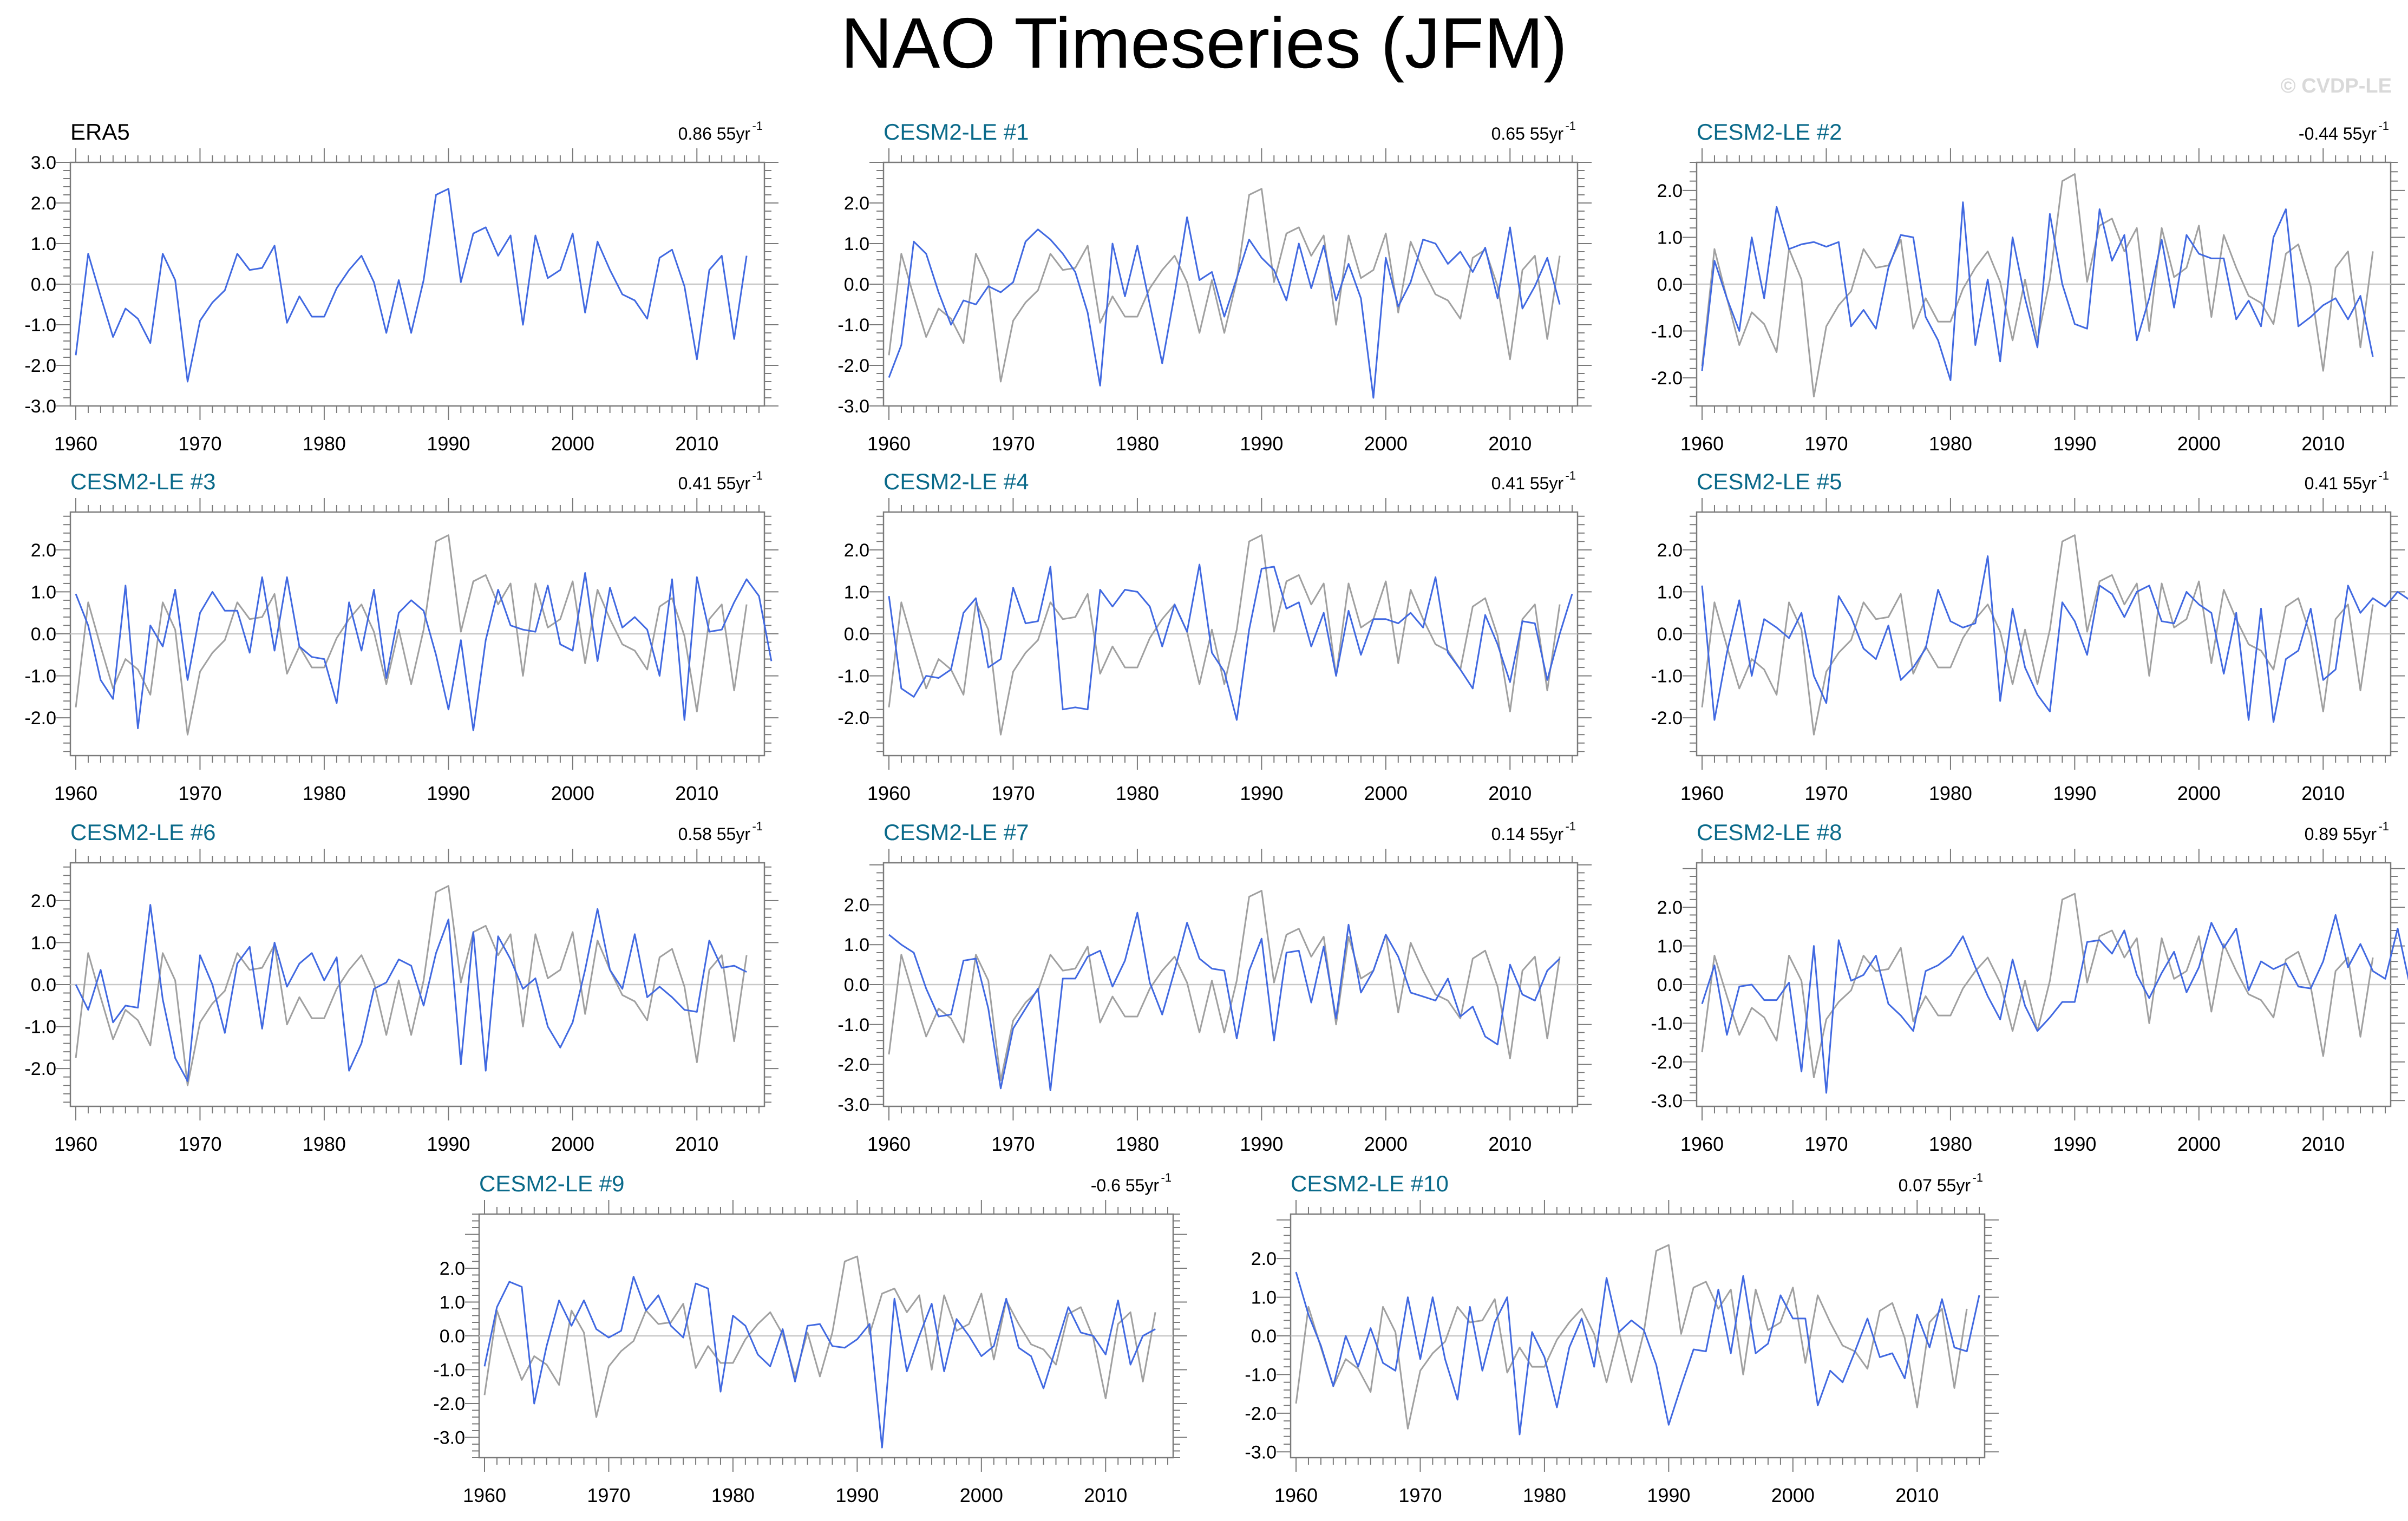  What do you see at coordinates (1769, 132) in the screenshot?
I see `panel-label: CESM2-LE #2` at bounding box center [1769, 132].